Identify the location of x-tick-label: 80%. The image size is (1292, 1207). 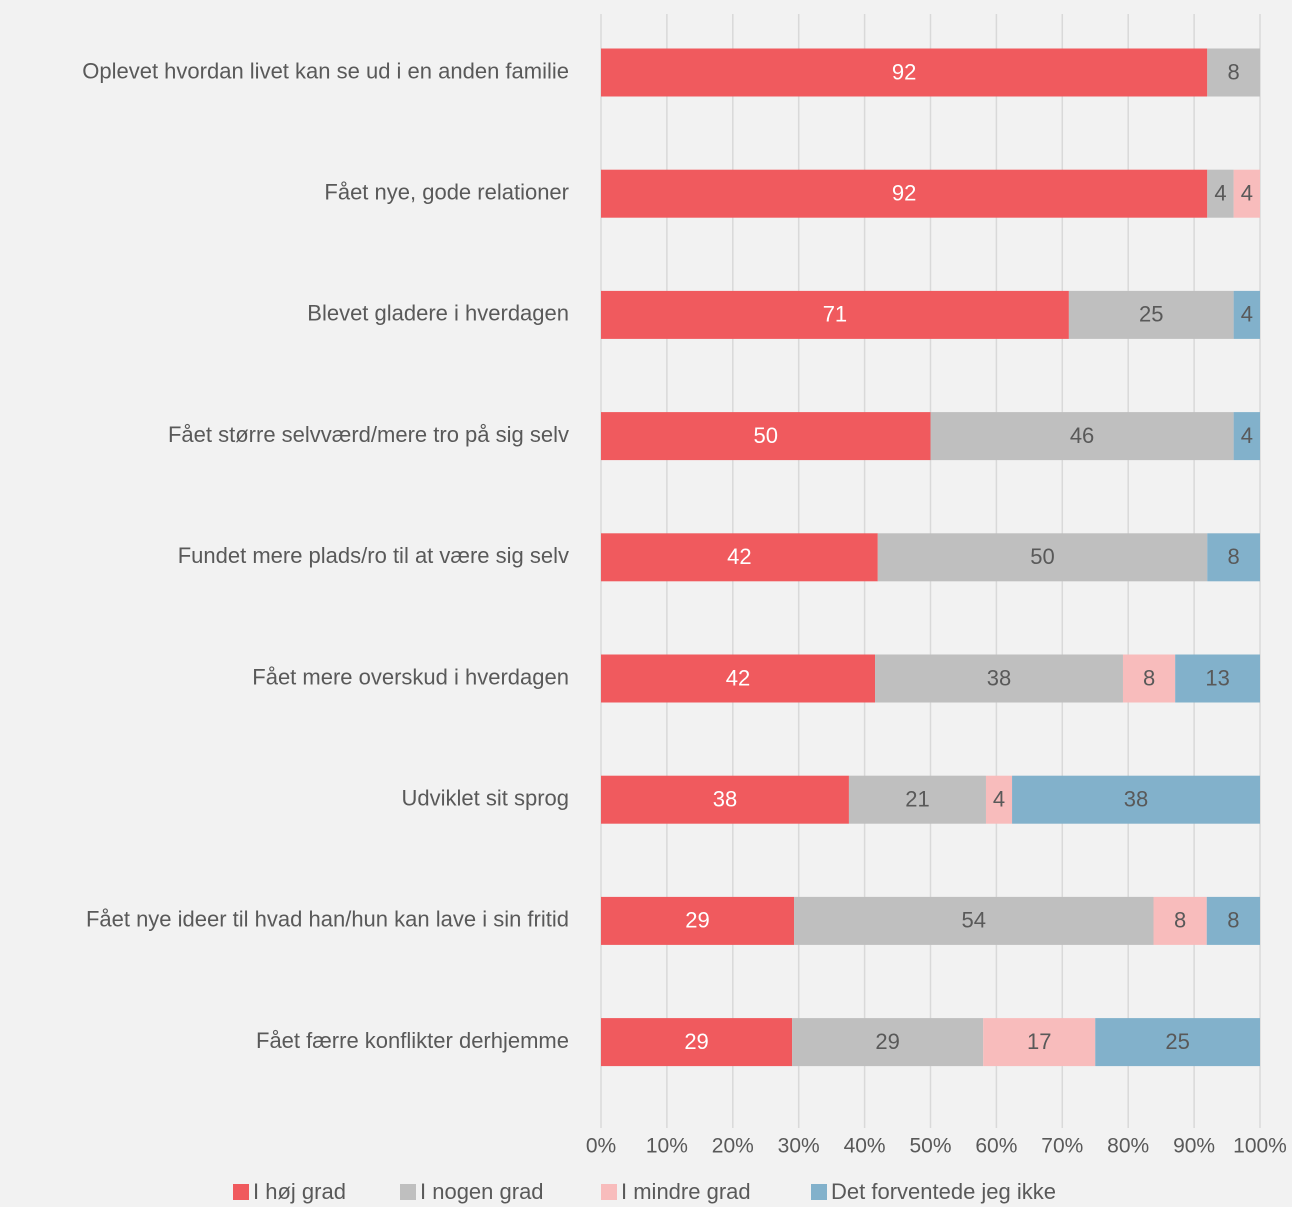
(1128, 1146).